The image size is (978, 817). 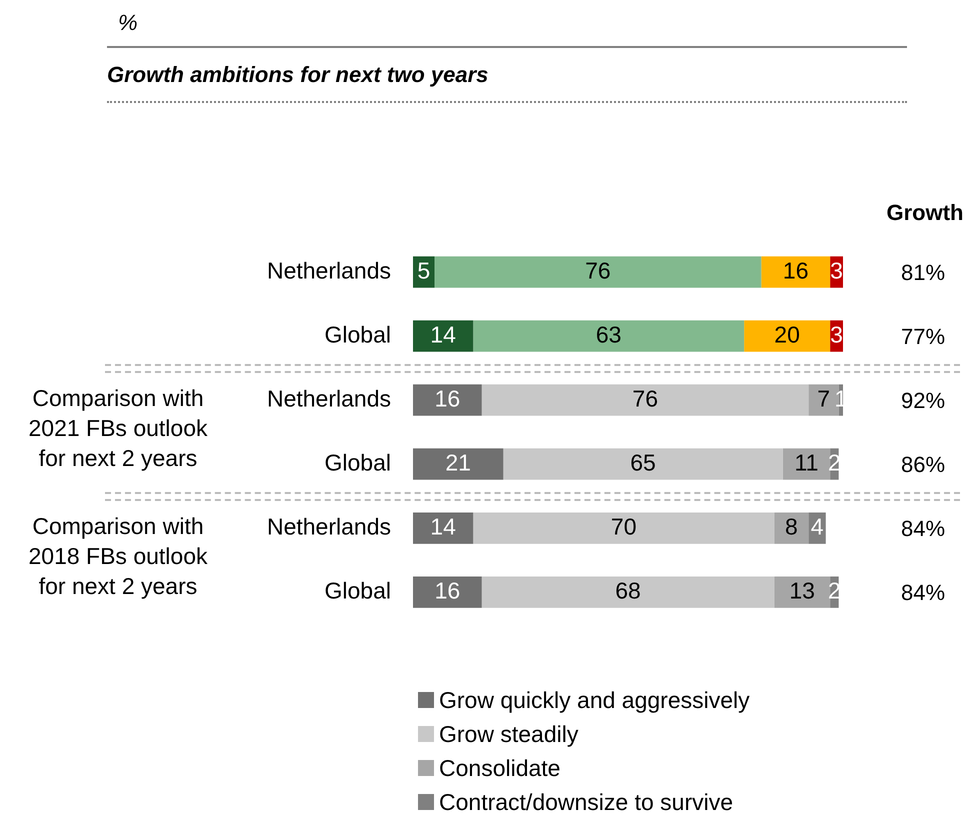 I want to click on data-label: 11, so click(x=806, y=462).